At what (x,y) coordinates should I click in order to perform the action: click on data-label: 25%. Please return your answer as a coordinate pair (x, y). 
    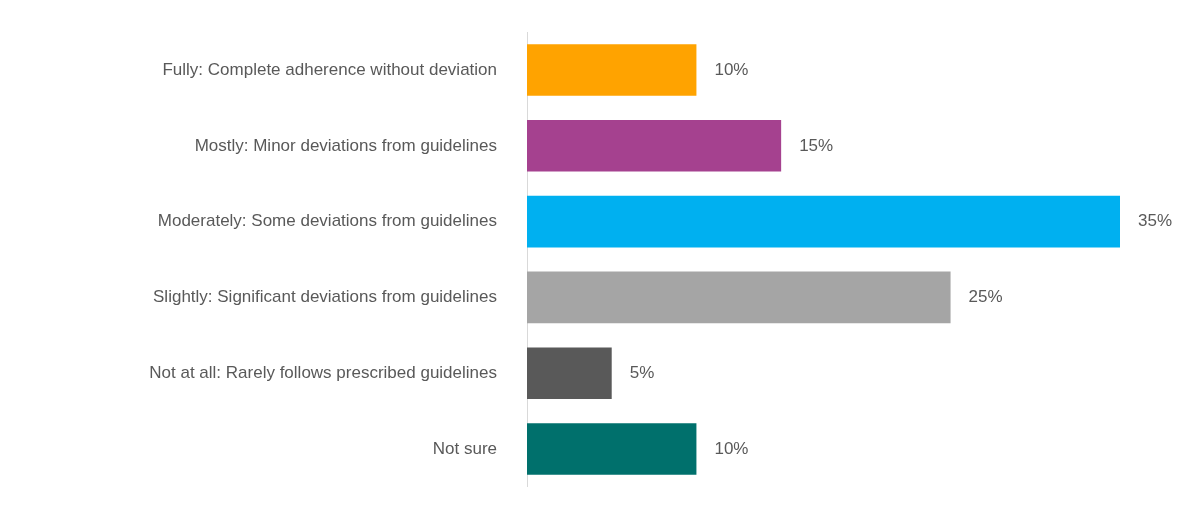
    Looking at the image, I should click on (985, 297).